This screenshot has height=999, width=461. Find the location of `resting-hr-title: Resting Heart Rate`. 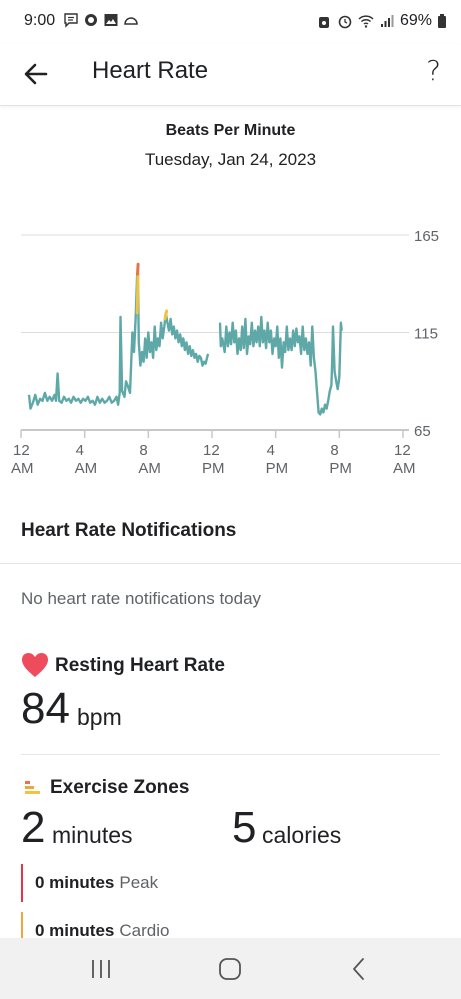

resting-hr-title: Resting Heart Rate is located at coordinates (140, 665).